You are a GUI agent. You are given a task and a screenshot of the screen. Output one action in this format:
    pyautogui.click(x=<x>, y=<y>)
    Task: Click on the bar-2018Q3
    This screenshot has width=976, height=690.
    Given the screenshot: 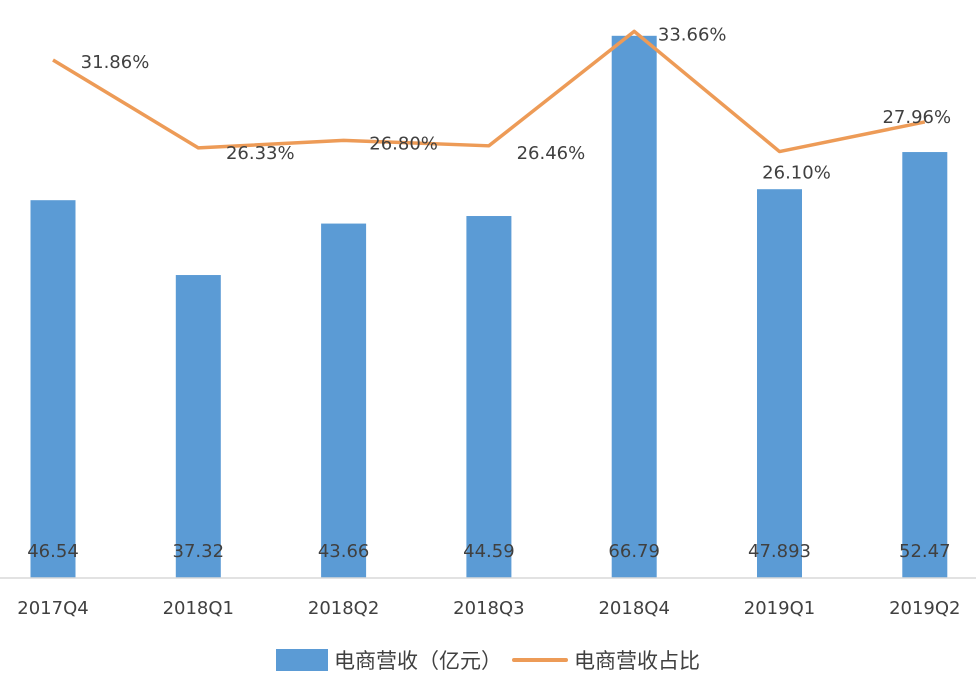 What is the action you would take?
    pyautogui.click(x=489, y=397)
    